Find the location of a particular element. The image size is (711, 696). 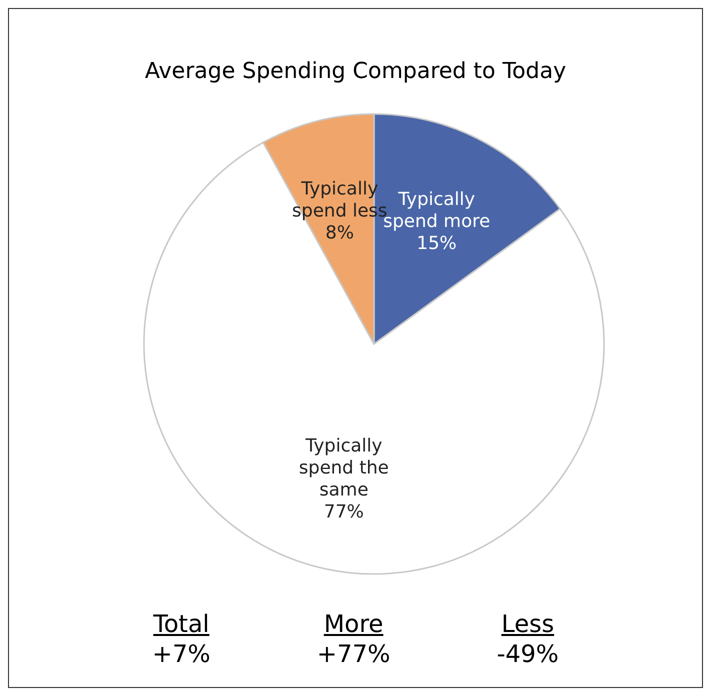

chart-title: Average Spending Compared to Today is located at coordinates (356, 72).